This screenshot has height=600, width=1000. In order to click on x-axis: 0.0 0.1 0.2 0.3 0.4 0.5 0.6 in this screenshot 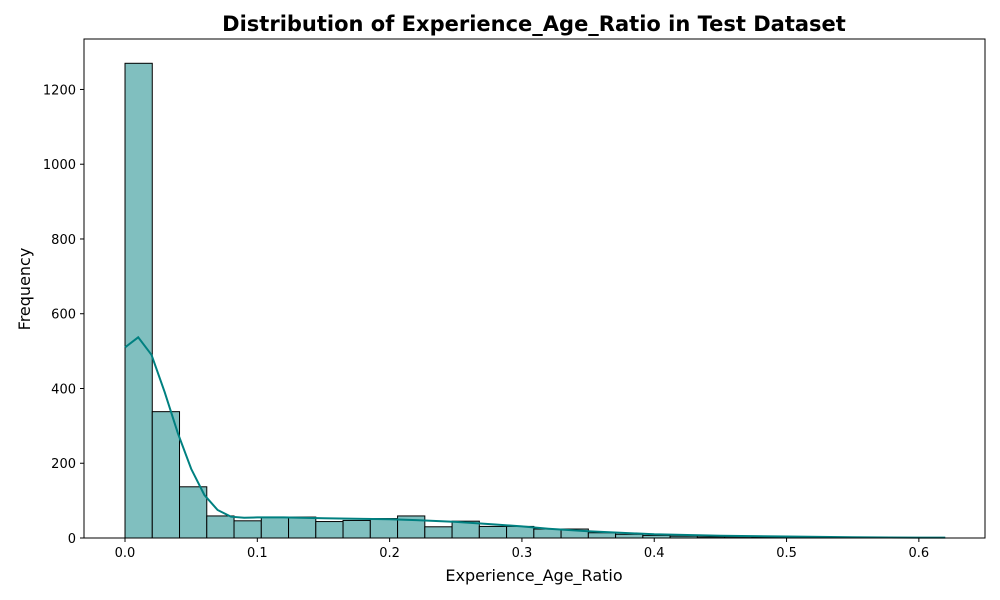, I will do `click(522, 549)`.